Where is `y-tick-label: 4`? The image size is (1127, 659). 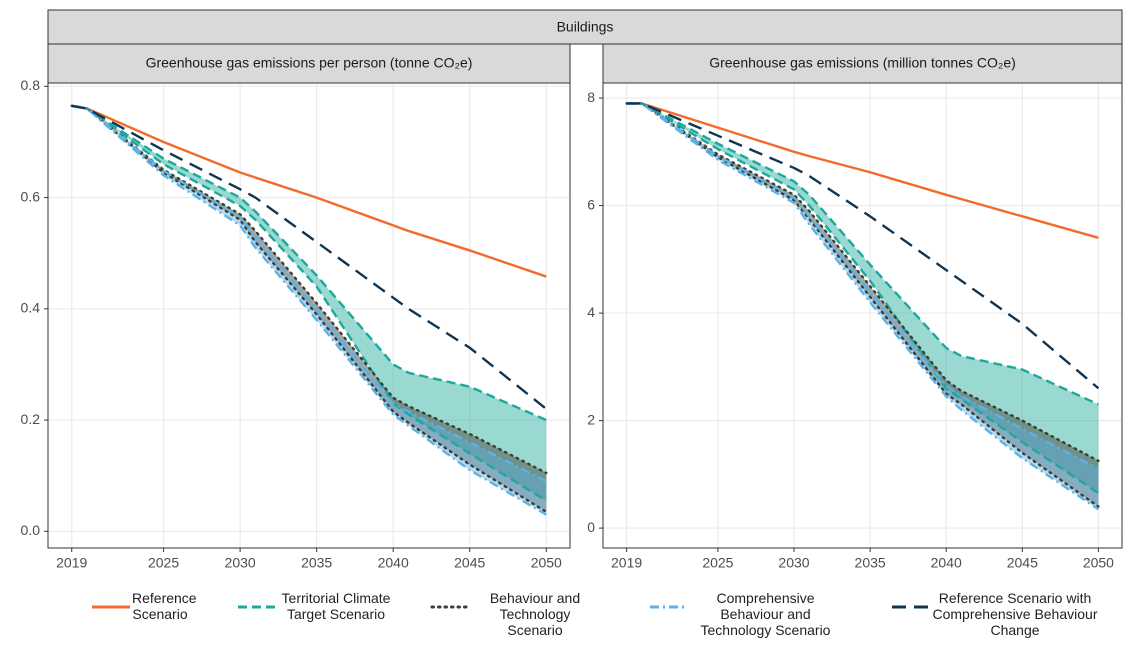
y-tick-label: 4 is located at coordinates (591, 312).